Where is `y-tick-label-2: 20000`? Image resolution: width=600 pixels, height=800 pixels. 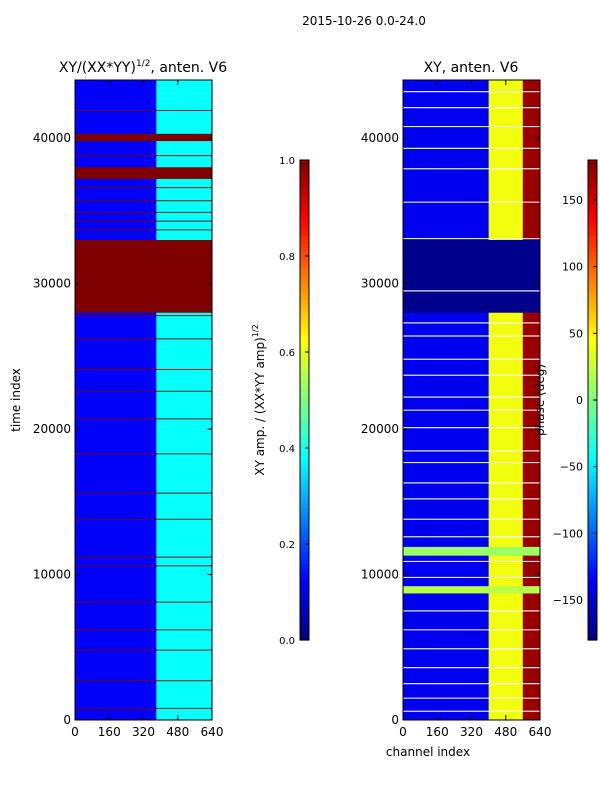 y-tick-label-2: 20000 is located at coordinates (52, 429).